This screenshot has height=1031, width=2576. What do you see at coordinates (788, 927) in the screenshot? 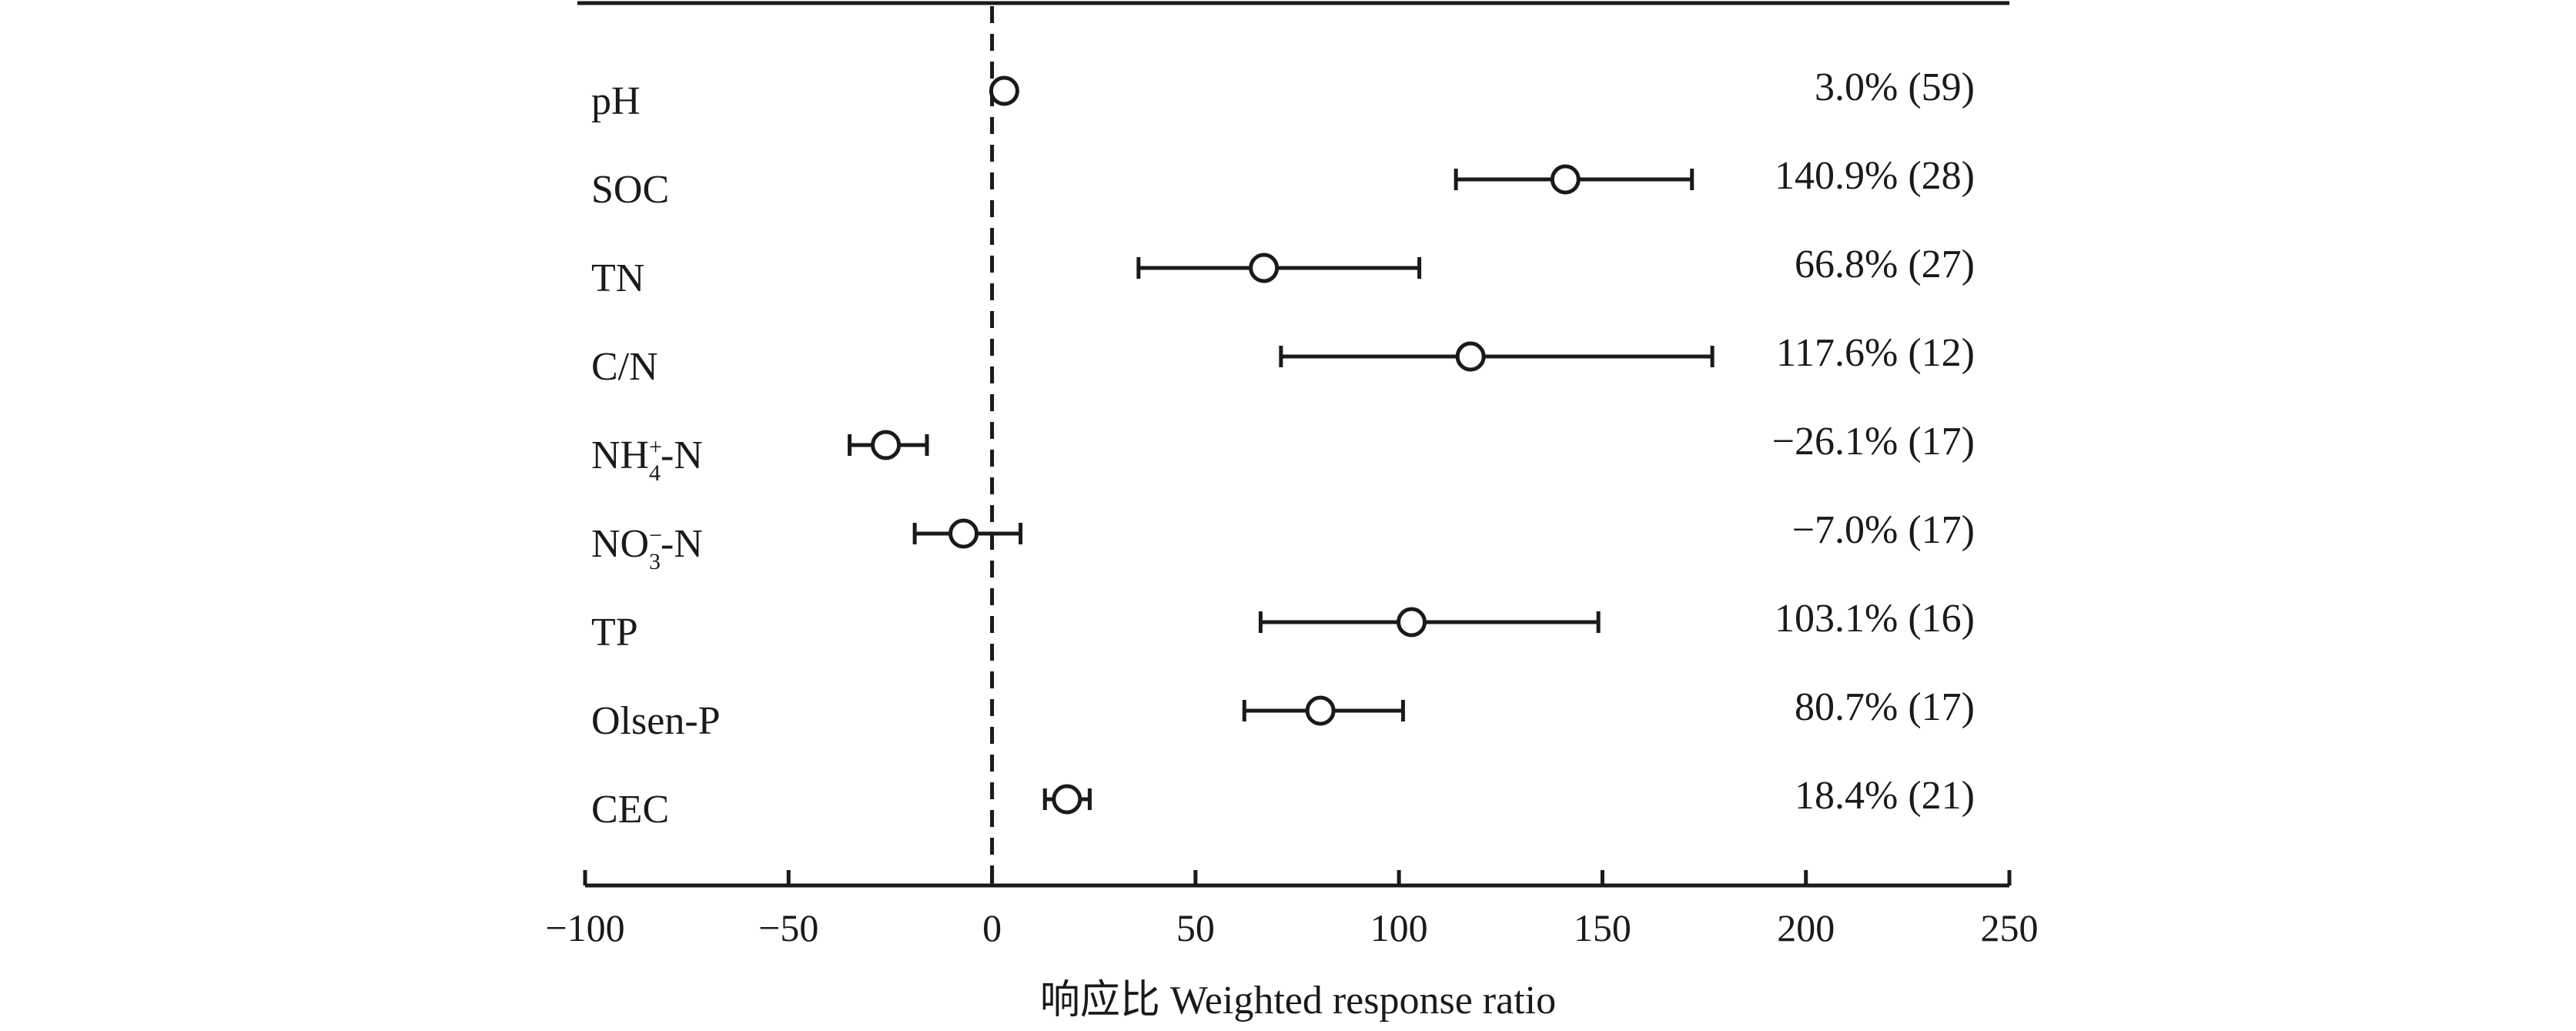
I see `x-tick-label: −50` at bounding box center [788, 927].